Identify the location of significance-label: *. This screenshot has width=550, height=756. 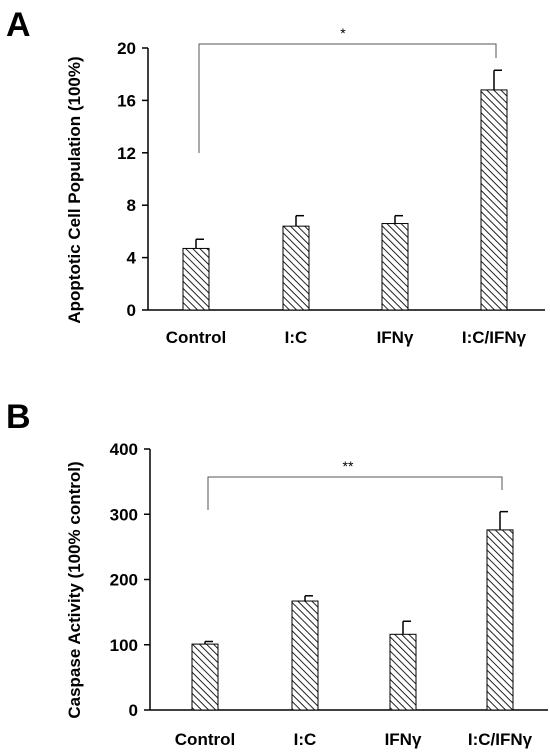
(343, 33).